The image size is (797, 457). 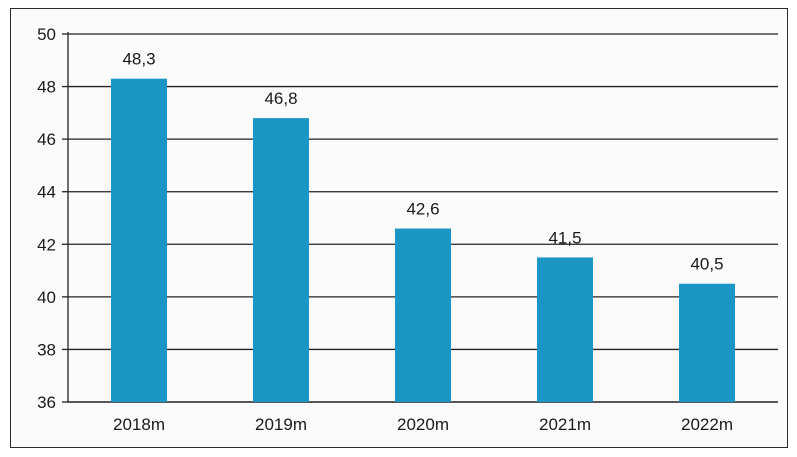 What do you see at coordinates (46, 244) in the screenshot?
I see `y-tick-label: 42` at bounding box center [46, 244].